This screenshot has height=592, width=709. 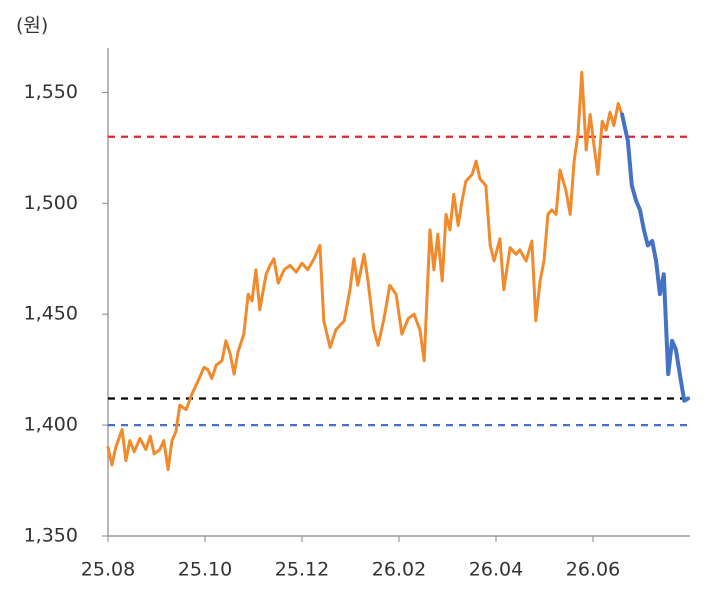 What do you see at coordinates (108, 570) in the screenshot?
I see `x-tick-label: 25.08` at bounding box center [108, 570].